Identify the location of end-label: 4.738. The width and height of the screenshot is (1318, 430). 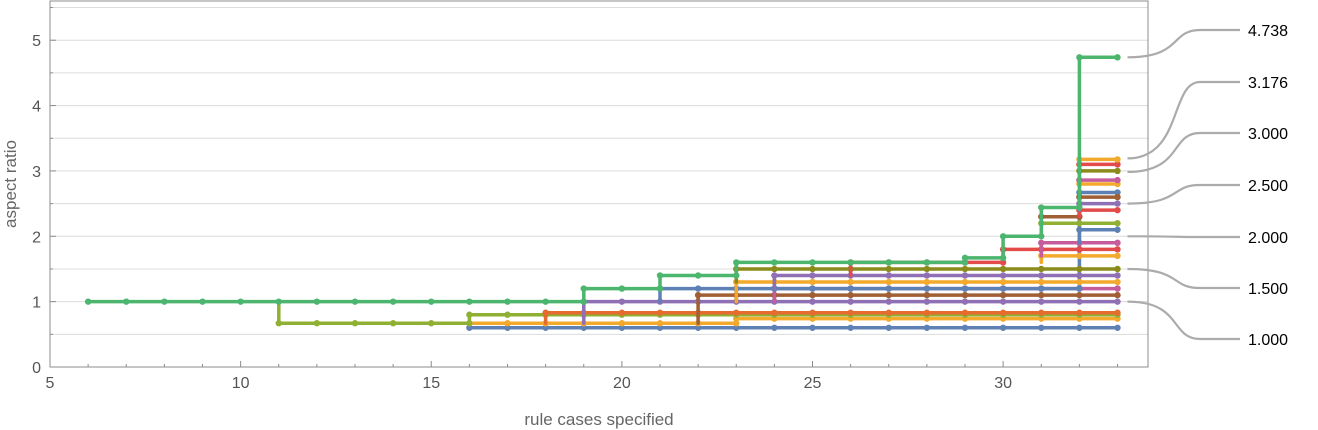
(1268, 31).